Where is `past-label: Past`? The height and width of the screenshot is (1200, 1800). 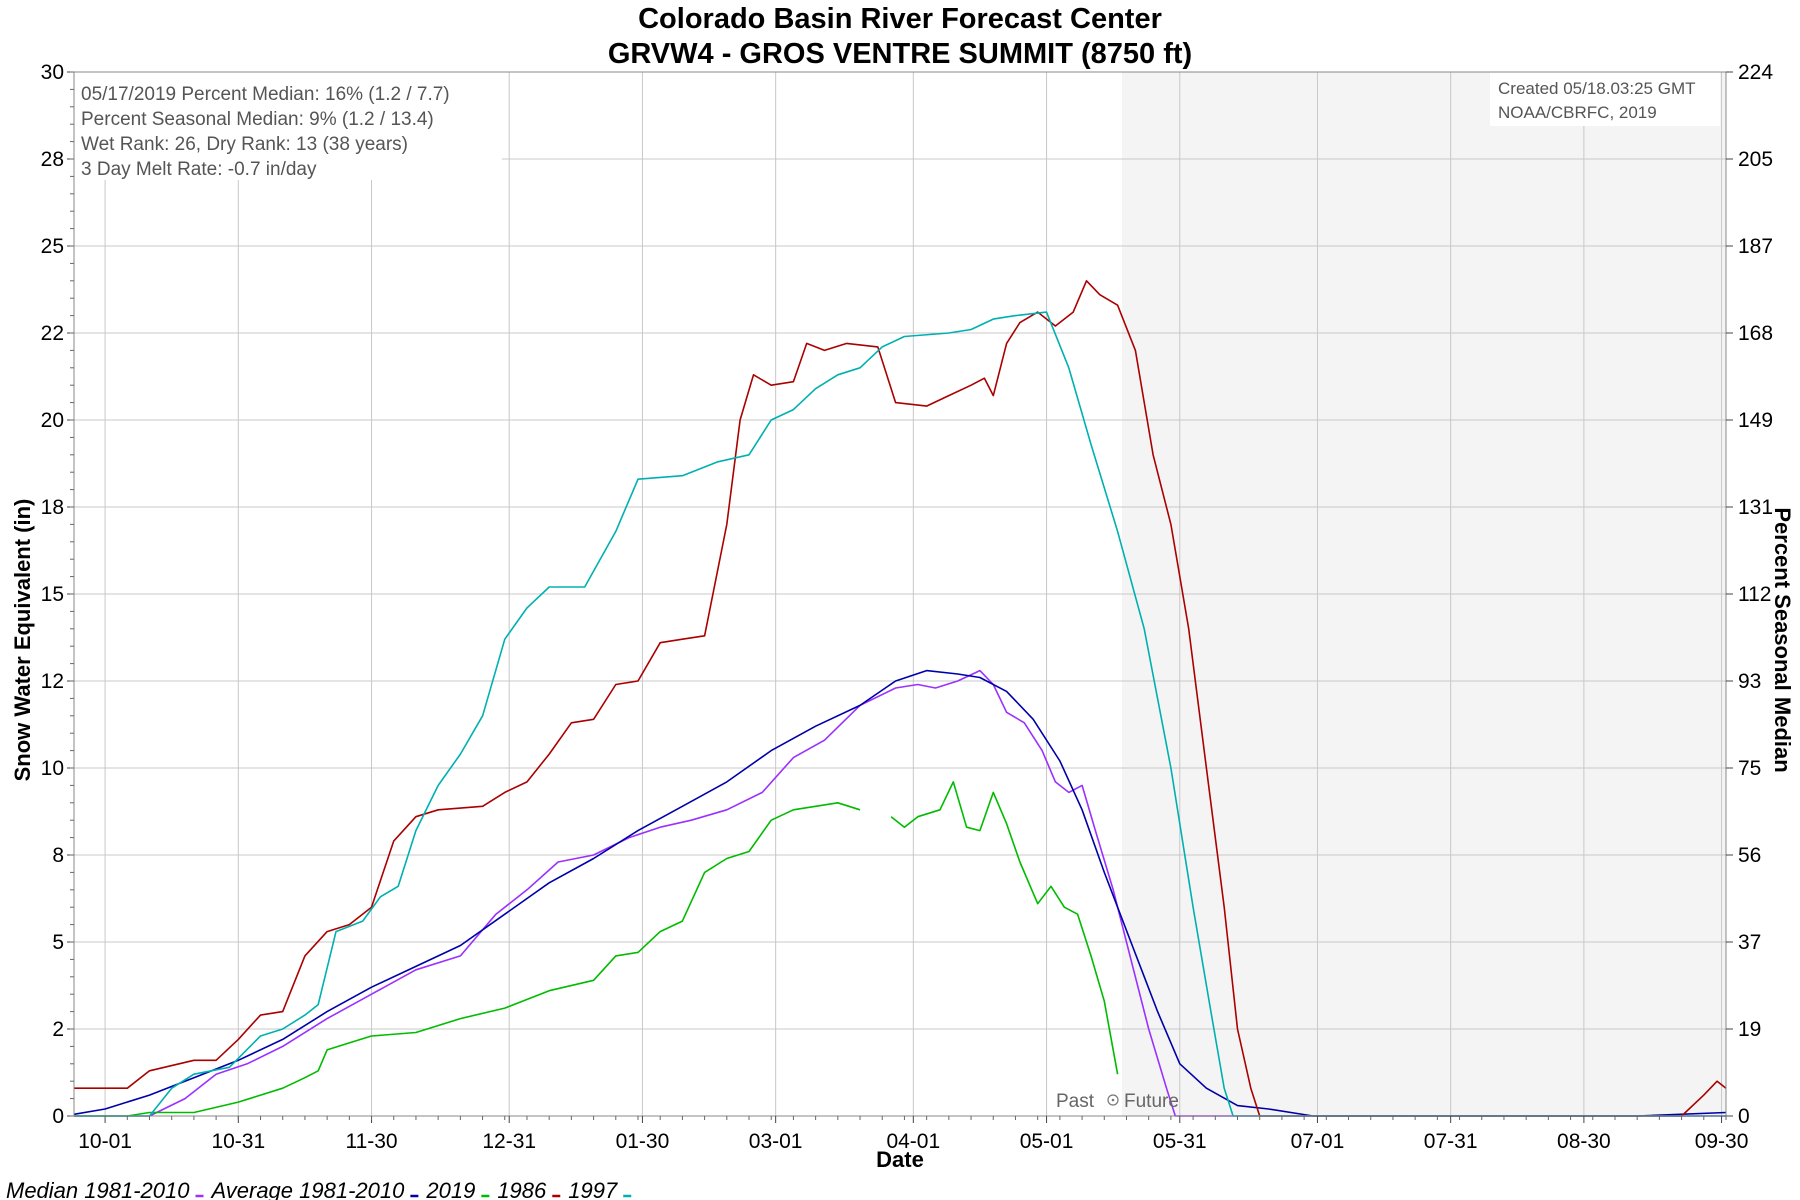 past-label: Past is located at coordinates (1075, 1101).